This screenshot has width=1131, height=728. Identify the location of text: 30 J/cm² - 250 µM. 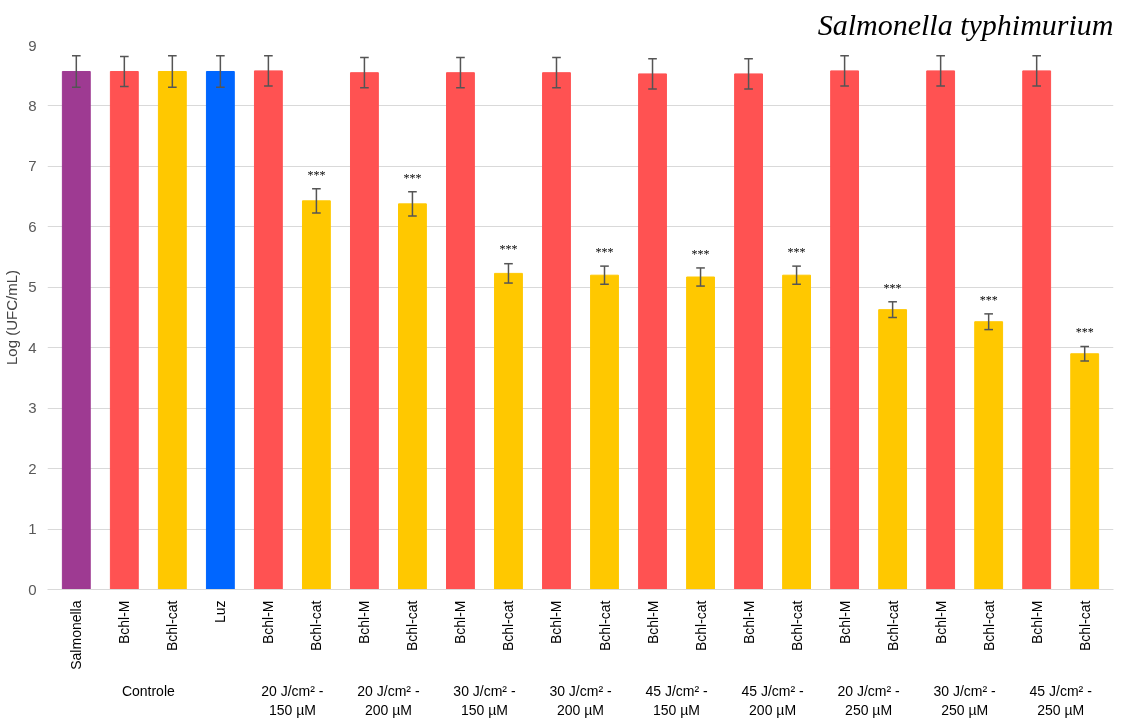
(965, 700).